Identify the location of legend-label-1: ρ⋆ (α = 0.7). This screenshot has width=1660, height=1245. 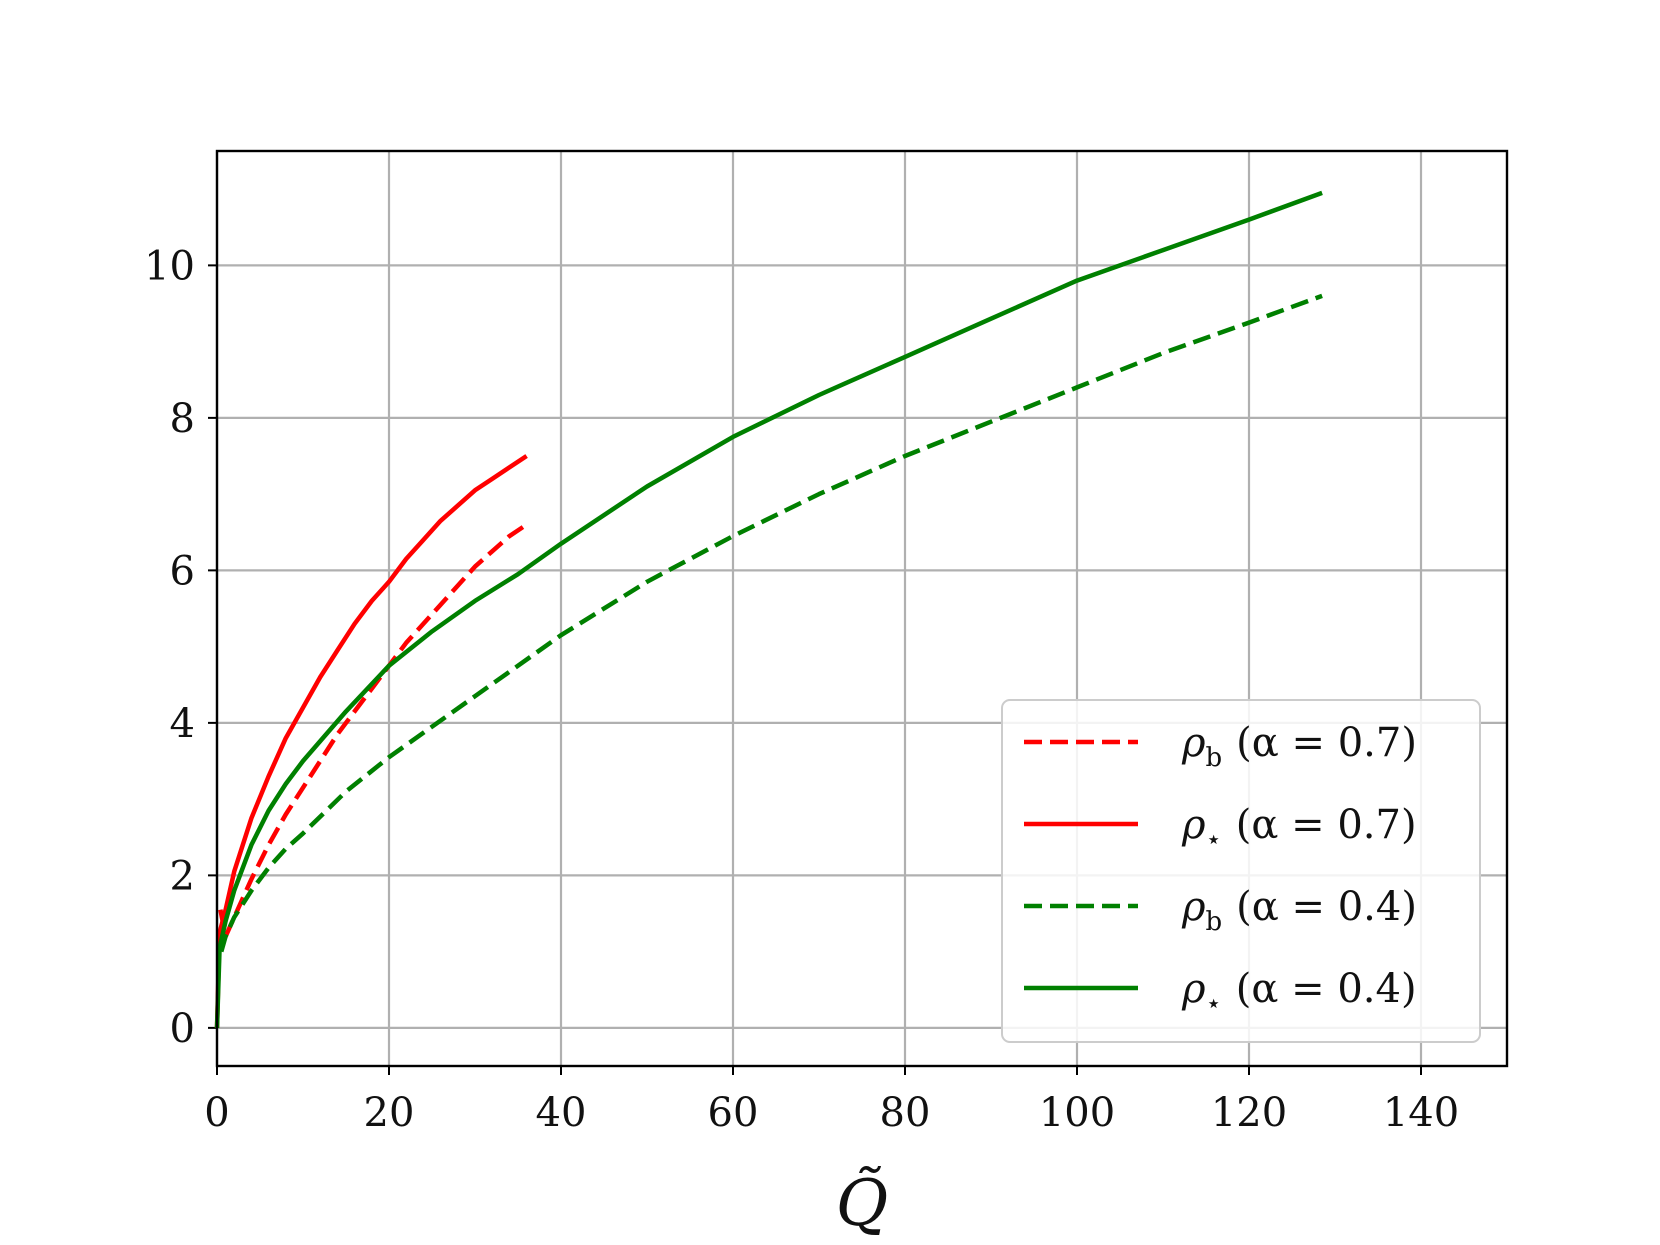
(1299, 828).